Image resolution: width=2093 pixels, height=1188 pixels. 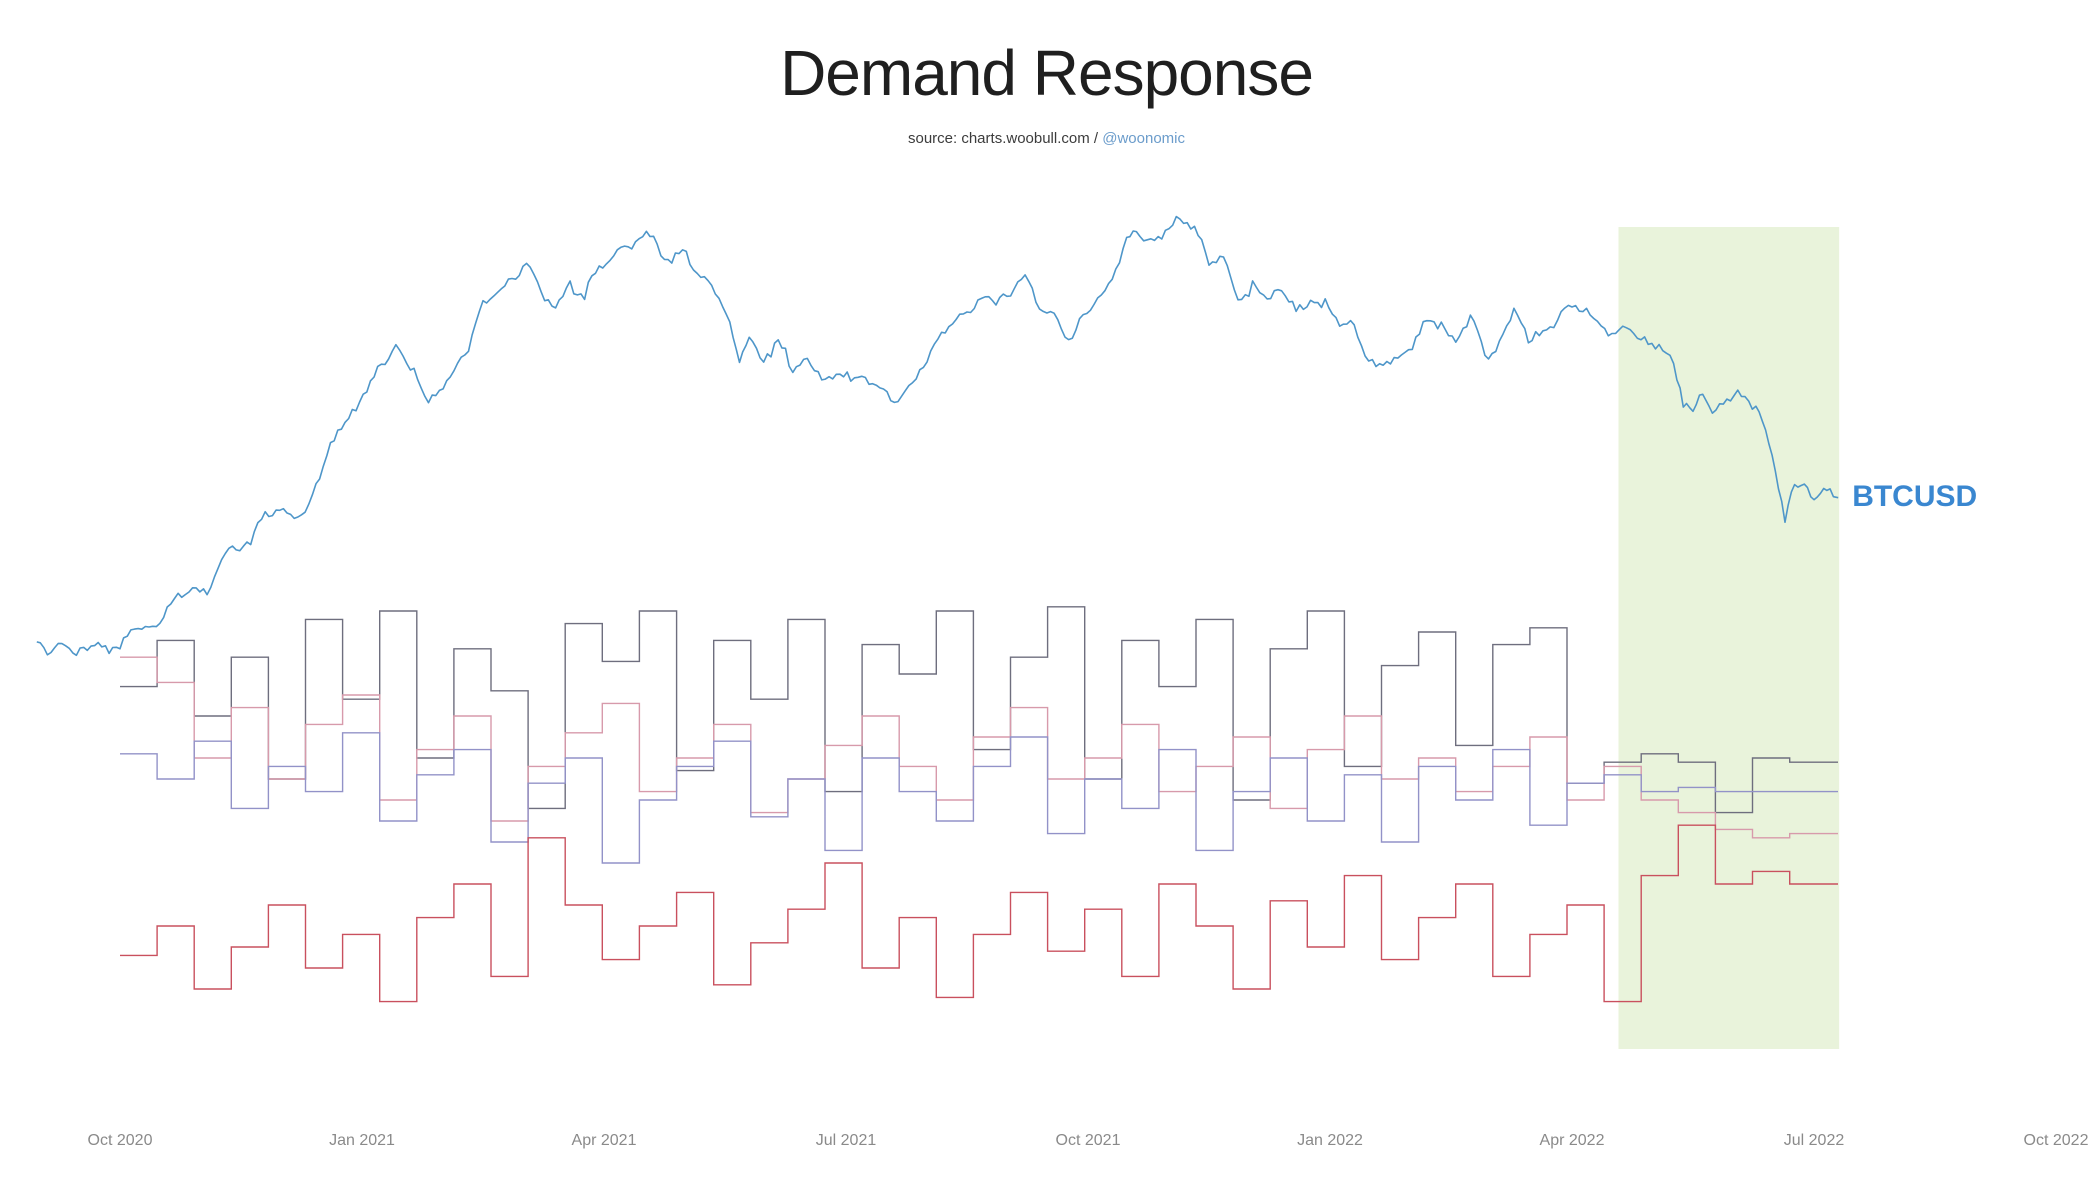 I want to click on x-axis-label: Jan 2022, so click(x=1330, y=1140).